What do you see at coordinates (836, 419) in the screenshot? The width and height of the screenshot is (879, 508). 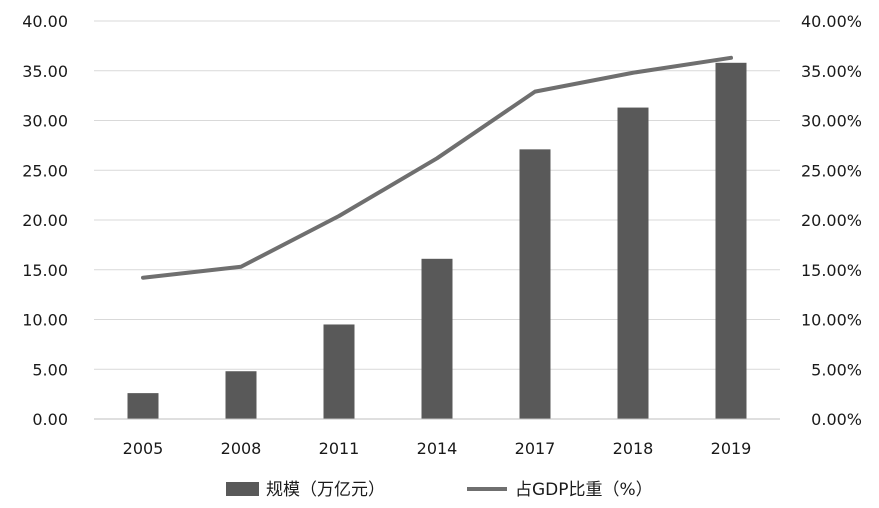 I see `right-y-tick-label: 0.00%` at bounding box center [836, 419].